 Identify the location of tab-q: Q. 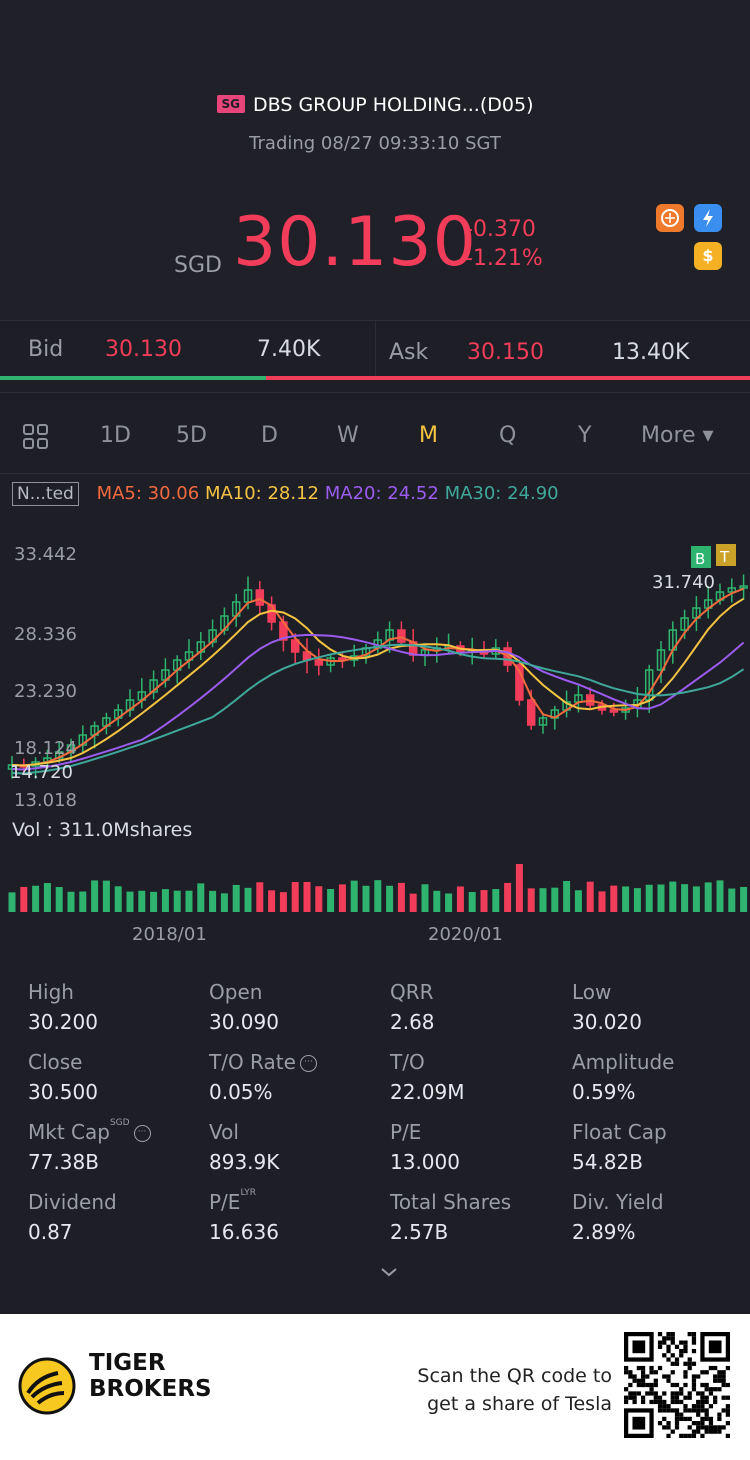
(508, 435).